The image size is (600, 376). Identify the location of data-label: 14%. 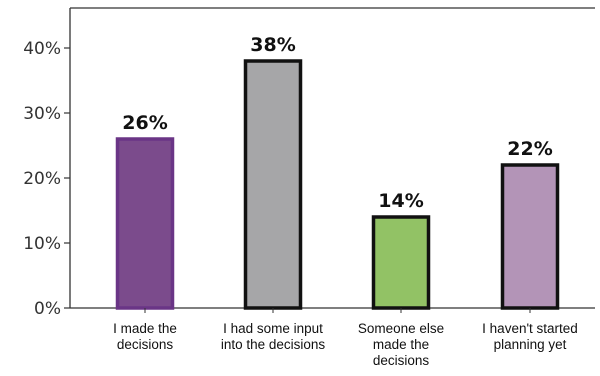
(400, 201).